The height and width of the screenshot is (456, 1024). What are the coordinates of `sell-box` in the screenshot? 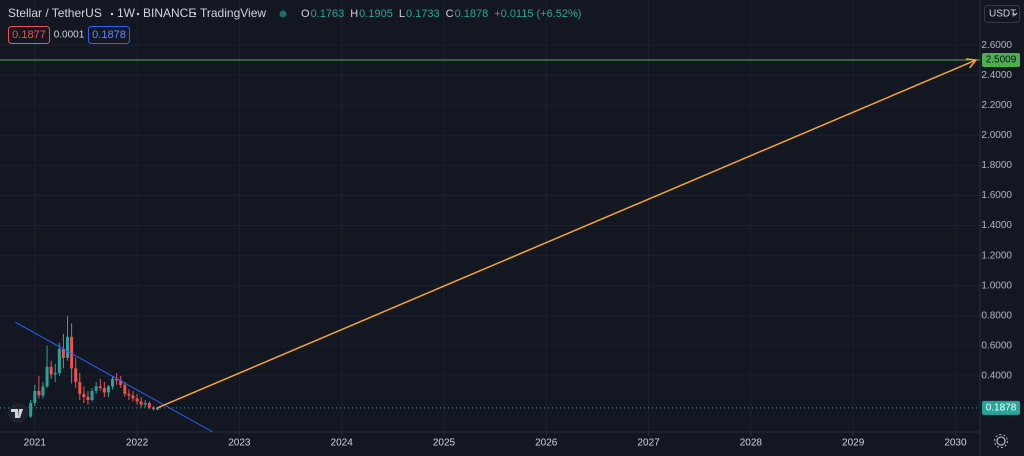 It's located at (29, 35).